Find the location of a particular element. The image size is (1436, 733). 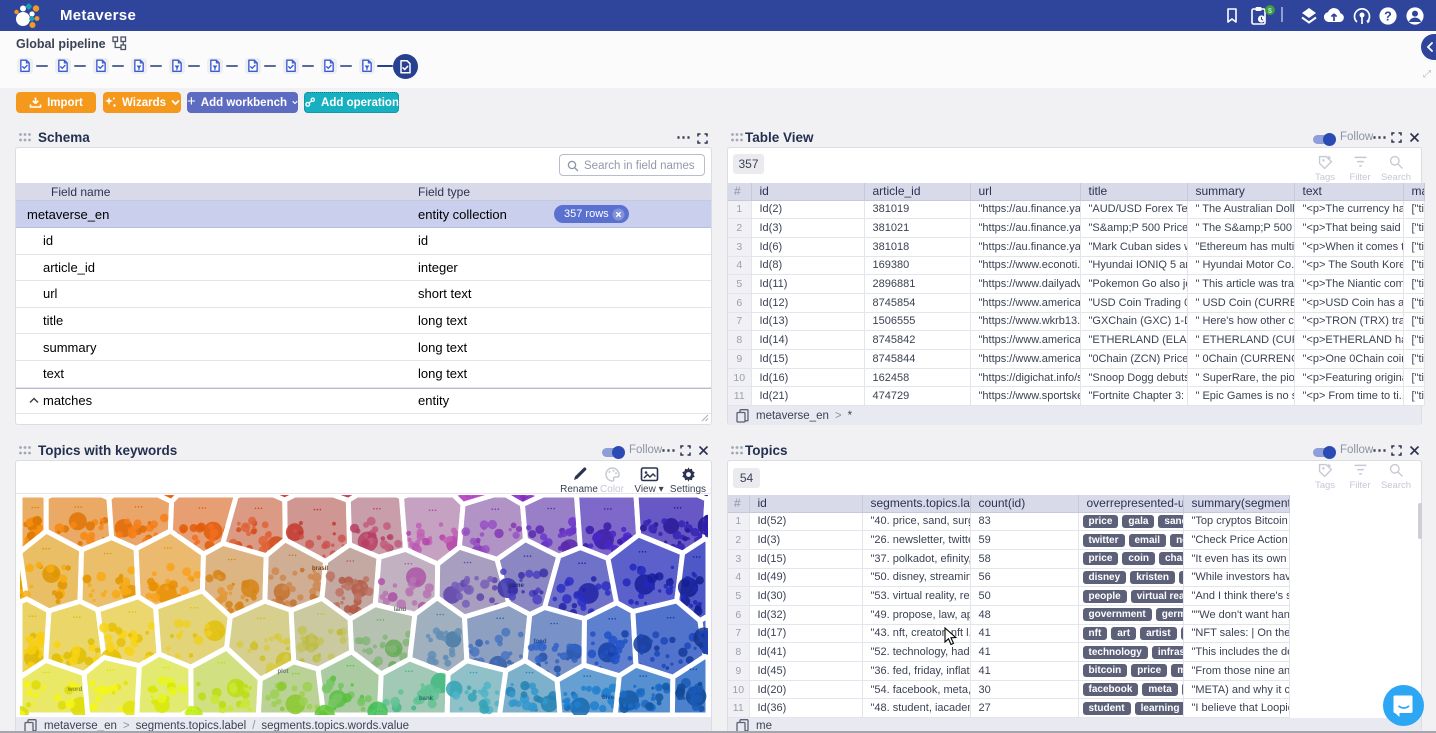

svg-text: land is located at coordinates (400, 610).